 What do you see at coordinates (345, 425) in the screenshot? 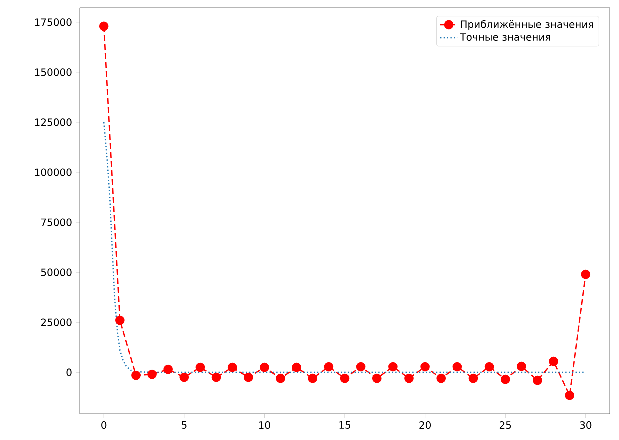
I see `x-tick-label: 15` at bounding box center [345, 425].